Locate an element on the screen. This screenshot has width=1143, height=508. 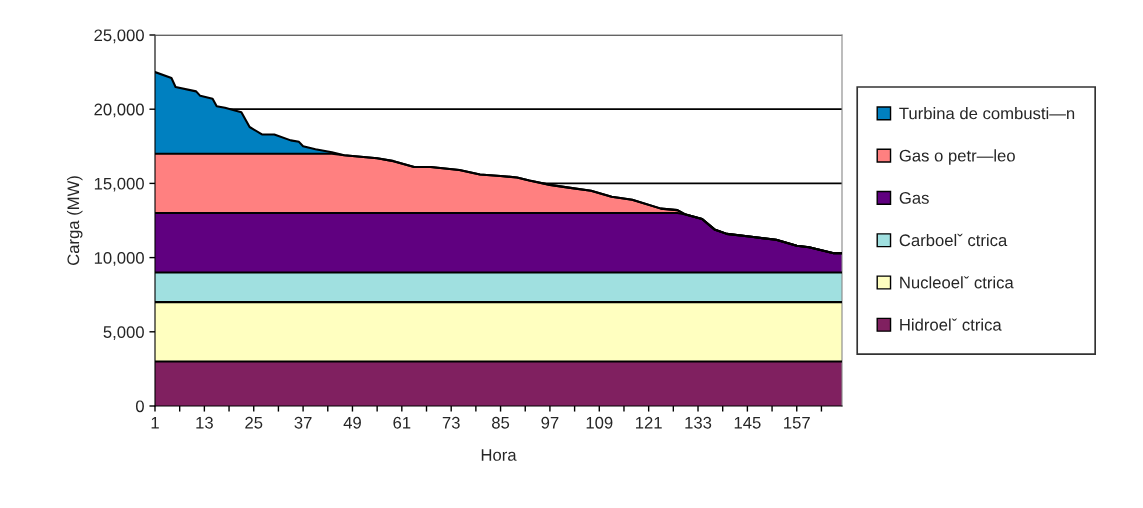
legend-label: Gas is located at coordinates (914, 198).